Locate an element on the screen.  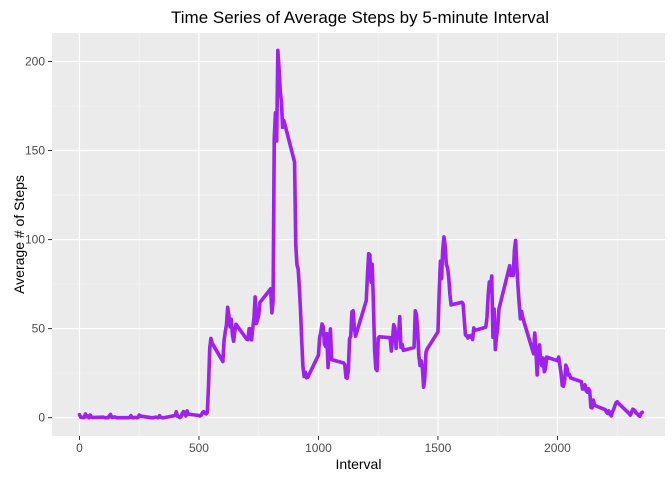
y-tick-label: 50 is located at coordinates (39, 329).